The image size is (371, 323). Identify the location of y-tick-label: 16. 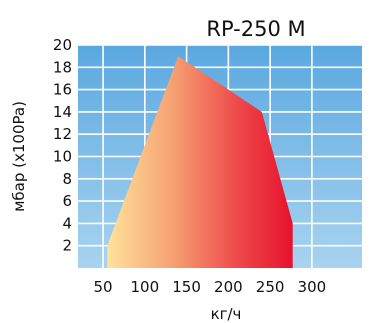
(62, 90).